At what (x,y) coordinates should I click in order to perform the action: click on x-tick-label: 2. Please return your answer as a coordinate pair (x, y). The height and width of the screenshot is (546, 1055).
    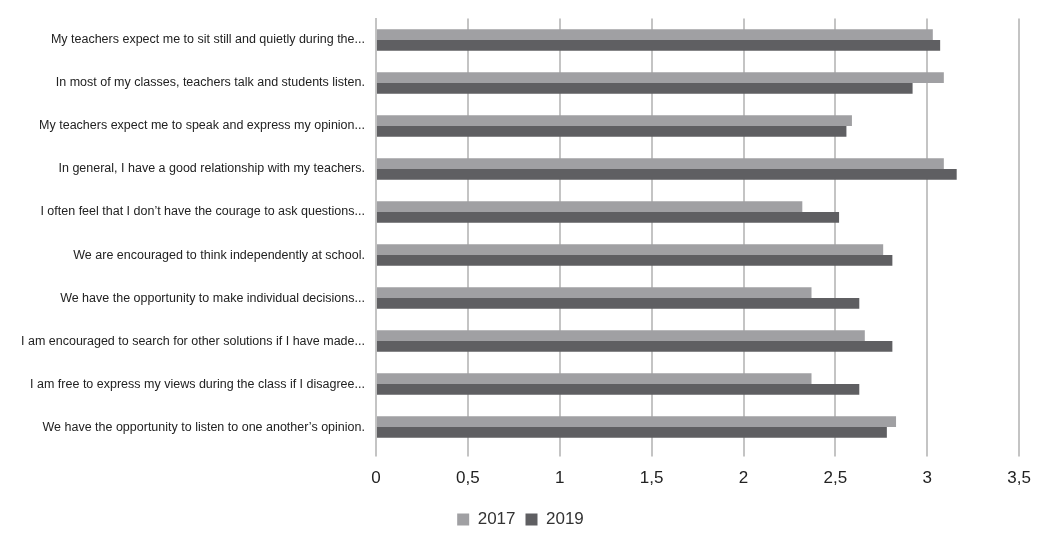
    Looking at the image, I should click on (743, 478).